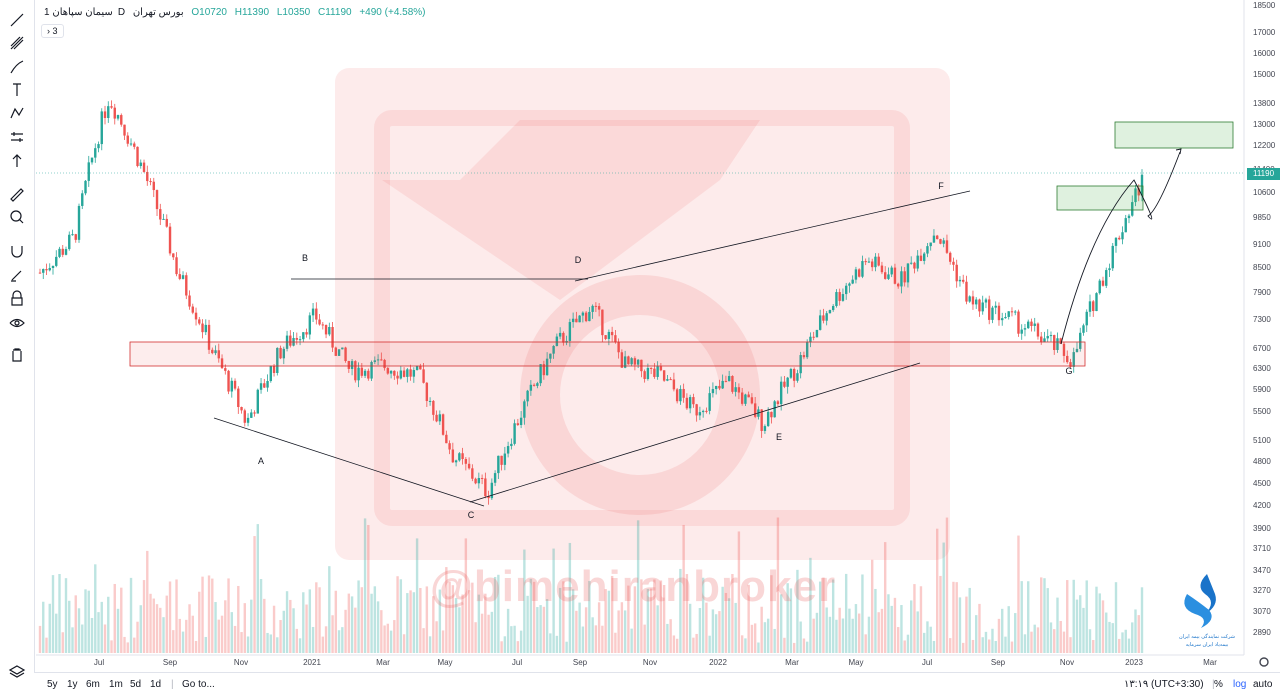 This screenshot has height=698, width=1280. What do you see at coordinates (17, 299) in the screenshot?
I see `lock-icon` at bounding box center [17, 299].